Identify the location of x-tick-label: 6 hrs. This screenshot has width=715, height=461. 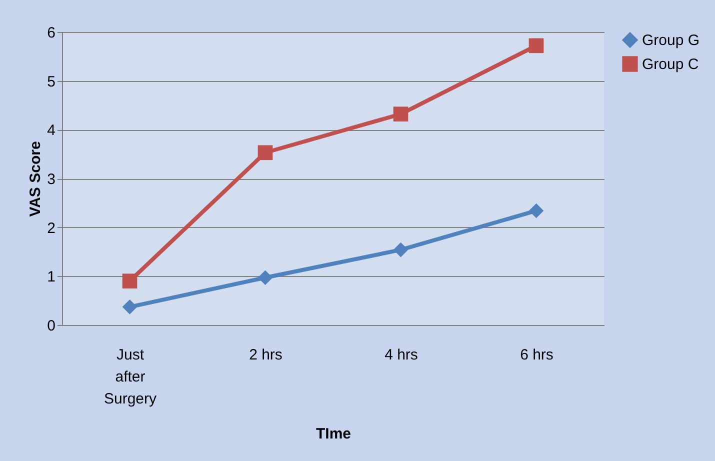
(537, 355).